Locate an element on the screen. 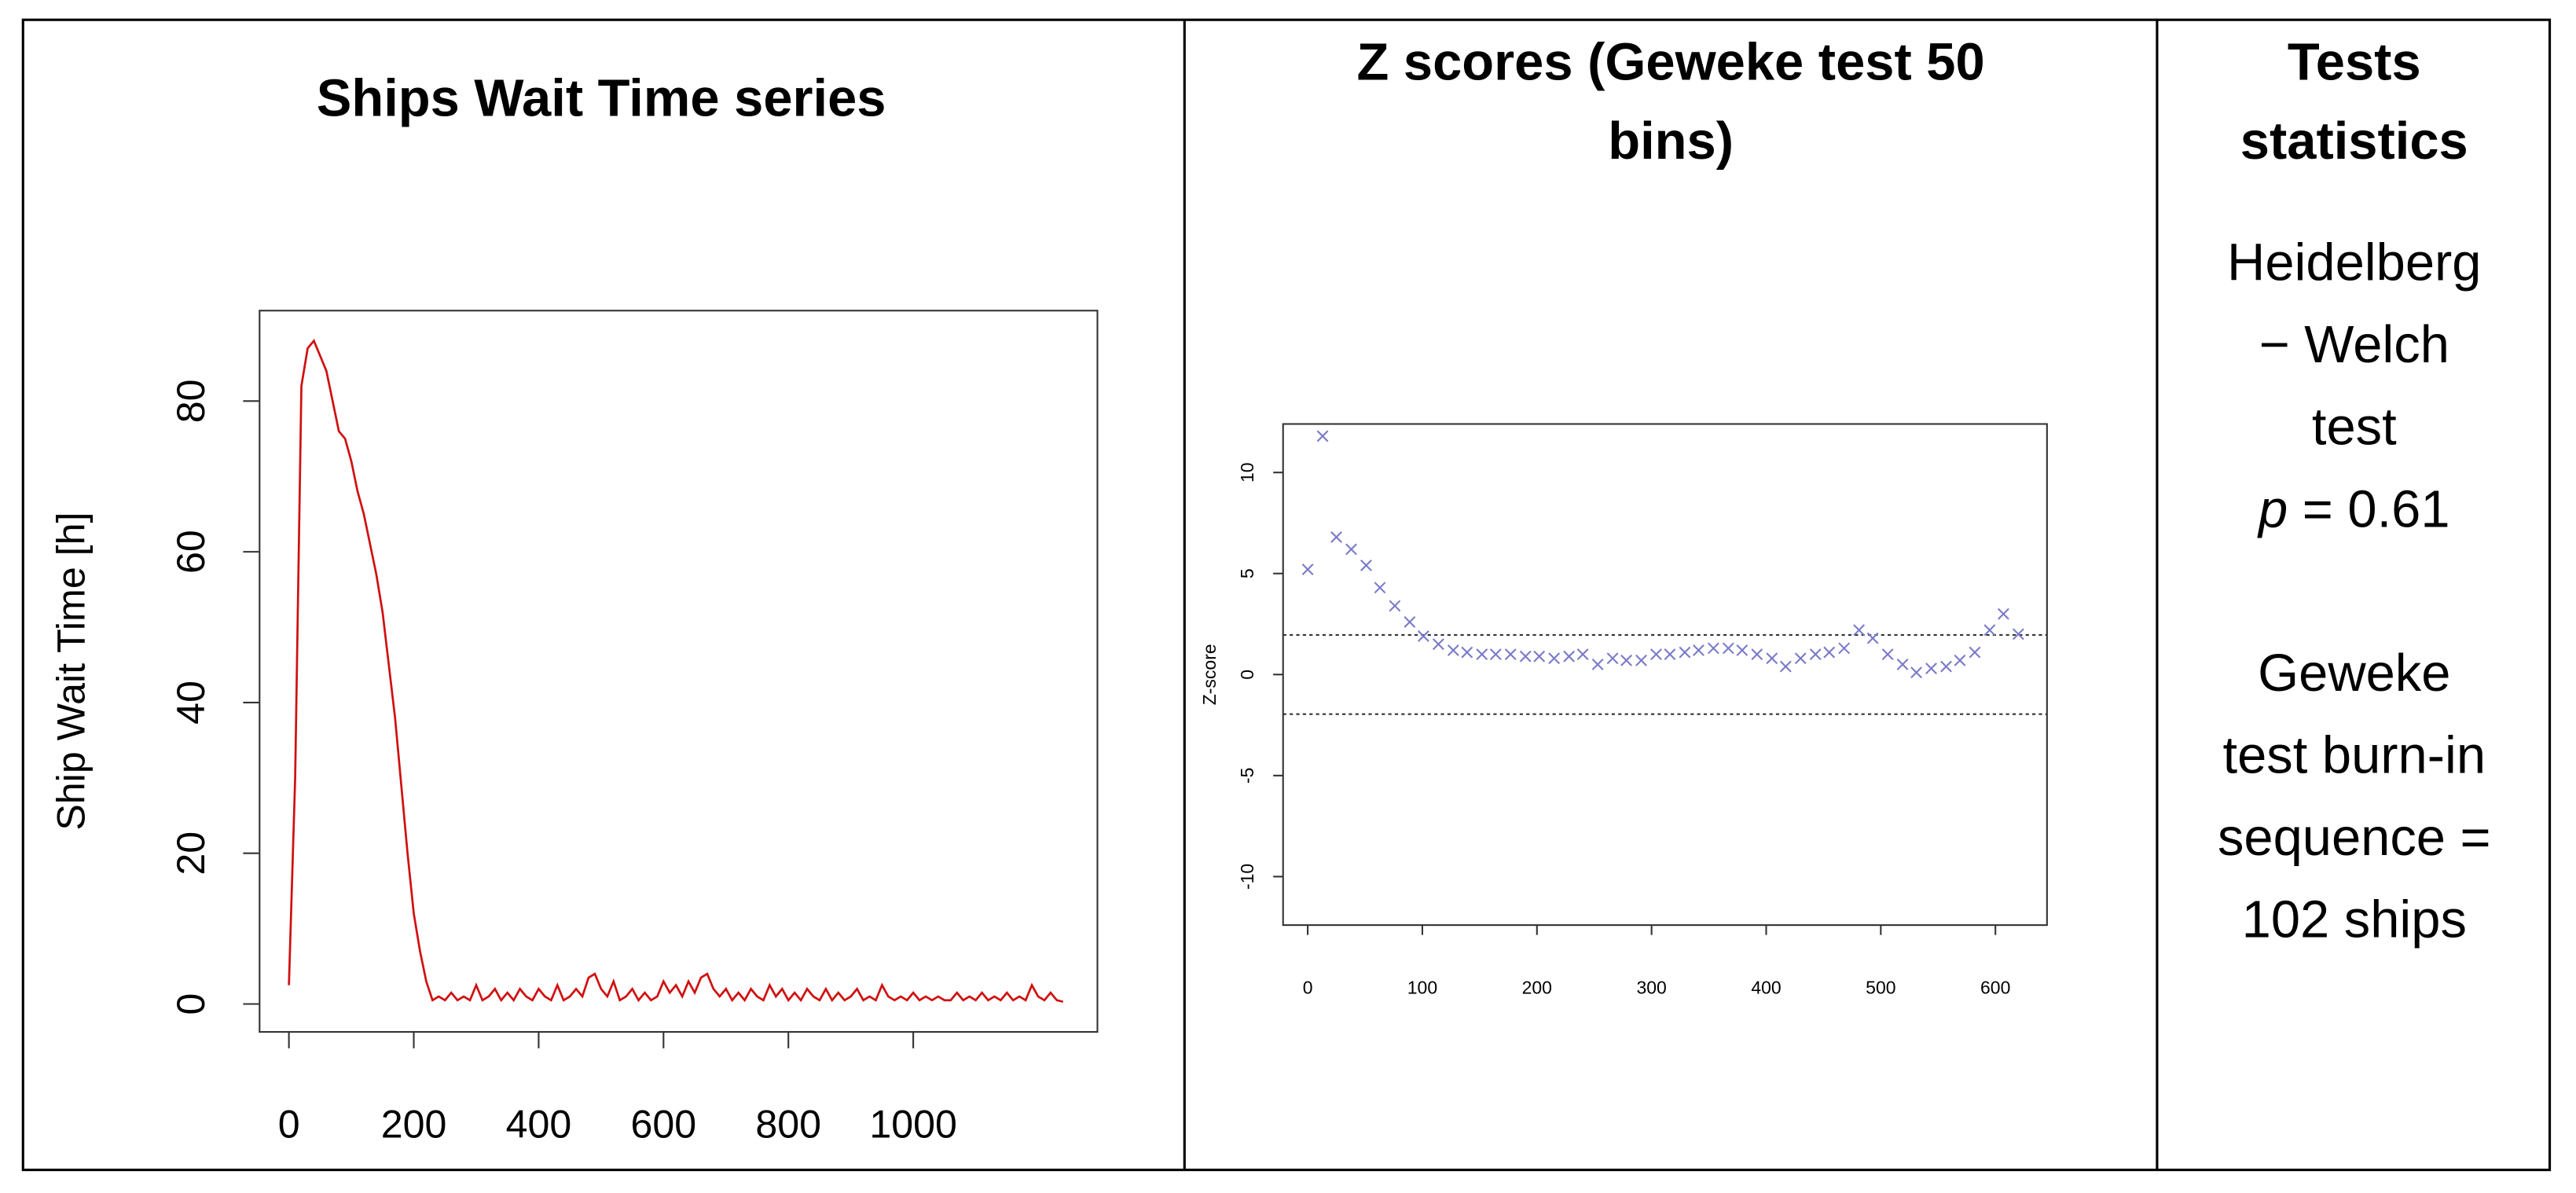  y-tick-label: 5 is located at coordinates (1247, 573).